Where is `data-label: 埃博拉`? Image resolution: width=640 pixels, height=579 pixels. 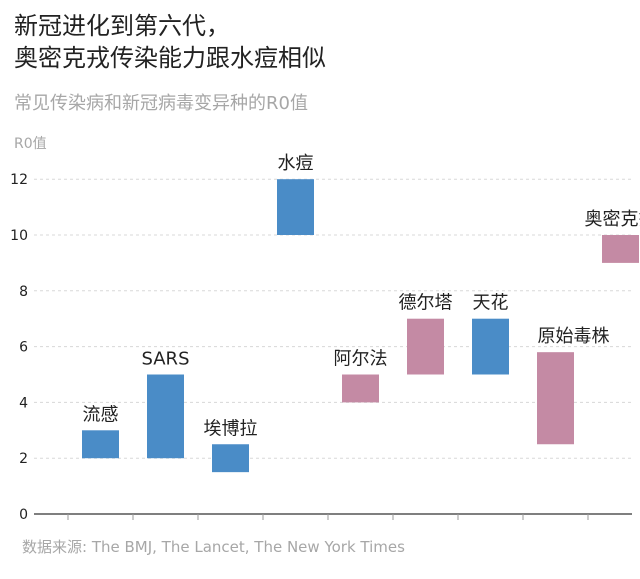
data-label: 埃博拉 is located at coordinates (231, 428).